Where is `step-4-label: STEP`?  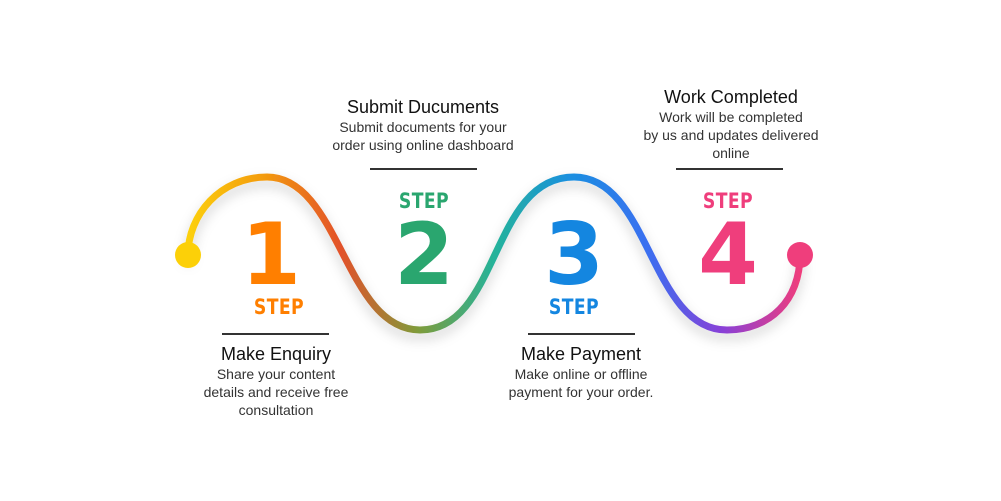 step-4-label: STEP is located at coordinates (728, 201).